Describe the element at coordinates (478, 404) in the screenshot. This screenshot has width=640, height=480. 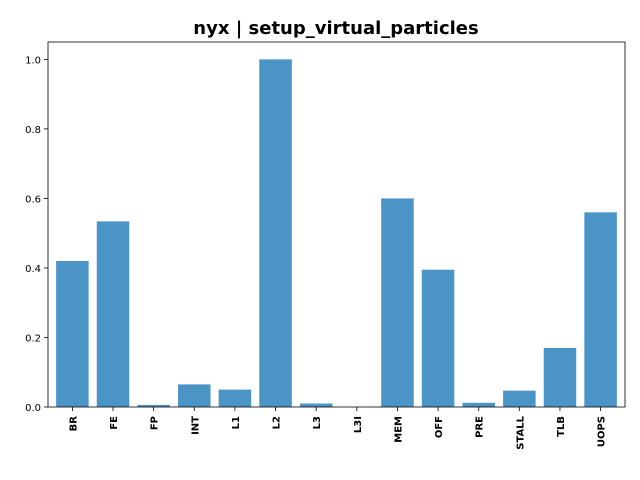
I see `bar-pre` at that location.